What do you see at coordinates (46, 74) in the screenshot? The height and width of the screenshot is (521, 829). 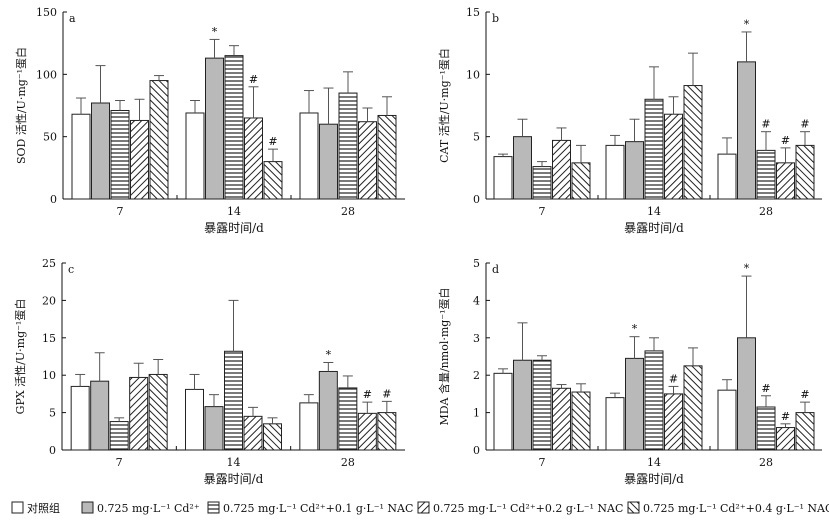 I see `y-tick-label: 100` at bounding box center [46, 74].